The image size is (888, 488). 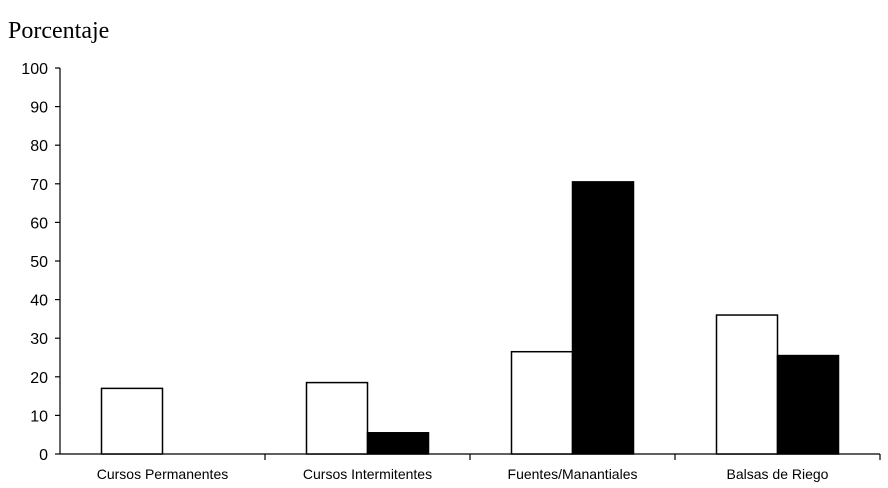 I want to click on y-tick-label: 0, so click(x=43, y=455).